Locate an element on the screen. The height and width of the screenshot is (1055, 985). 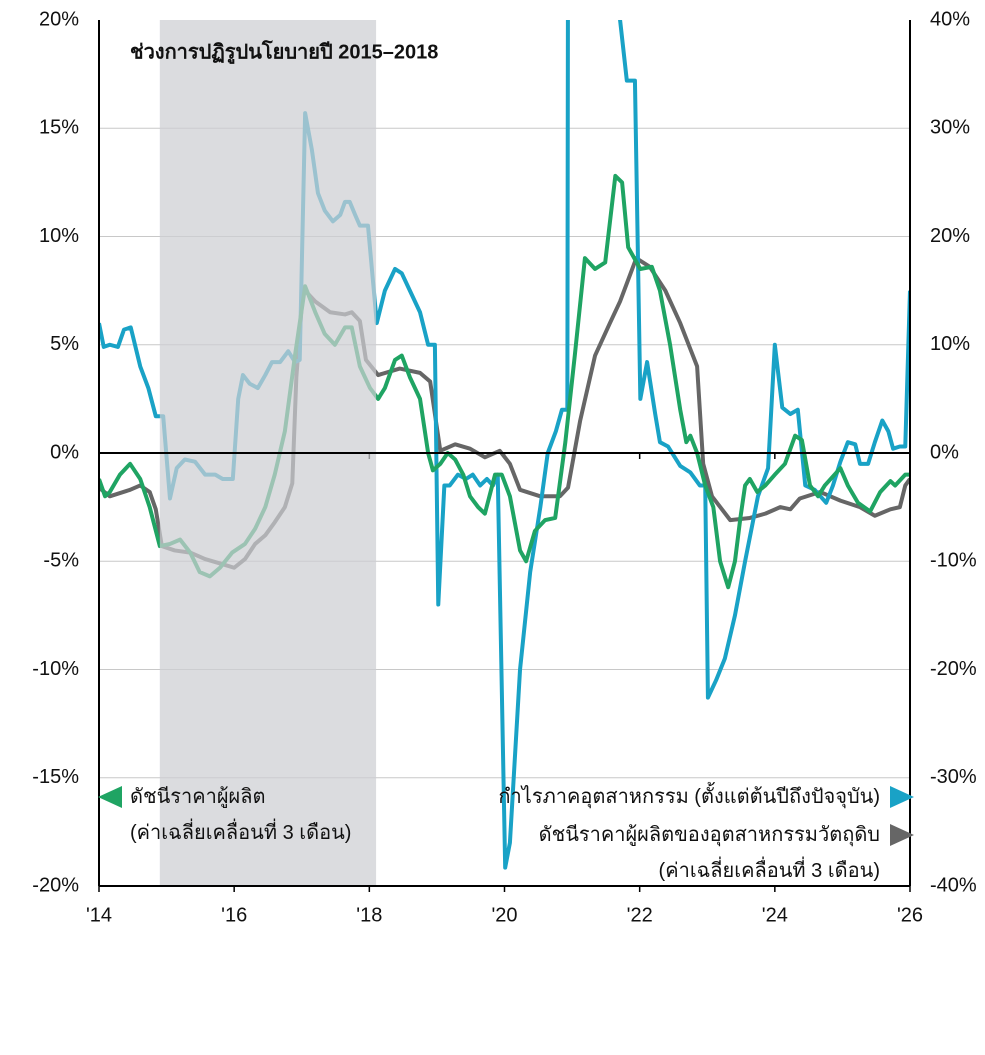
y2-tick-label: 20% is located at coordinates (950, 236).